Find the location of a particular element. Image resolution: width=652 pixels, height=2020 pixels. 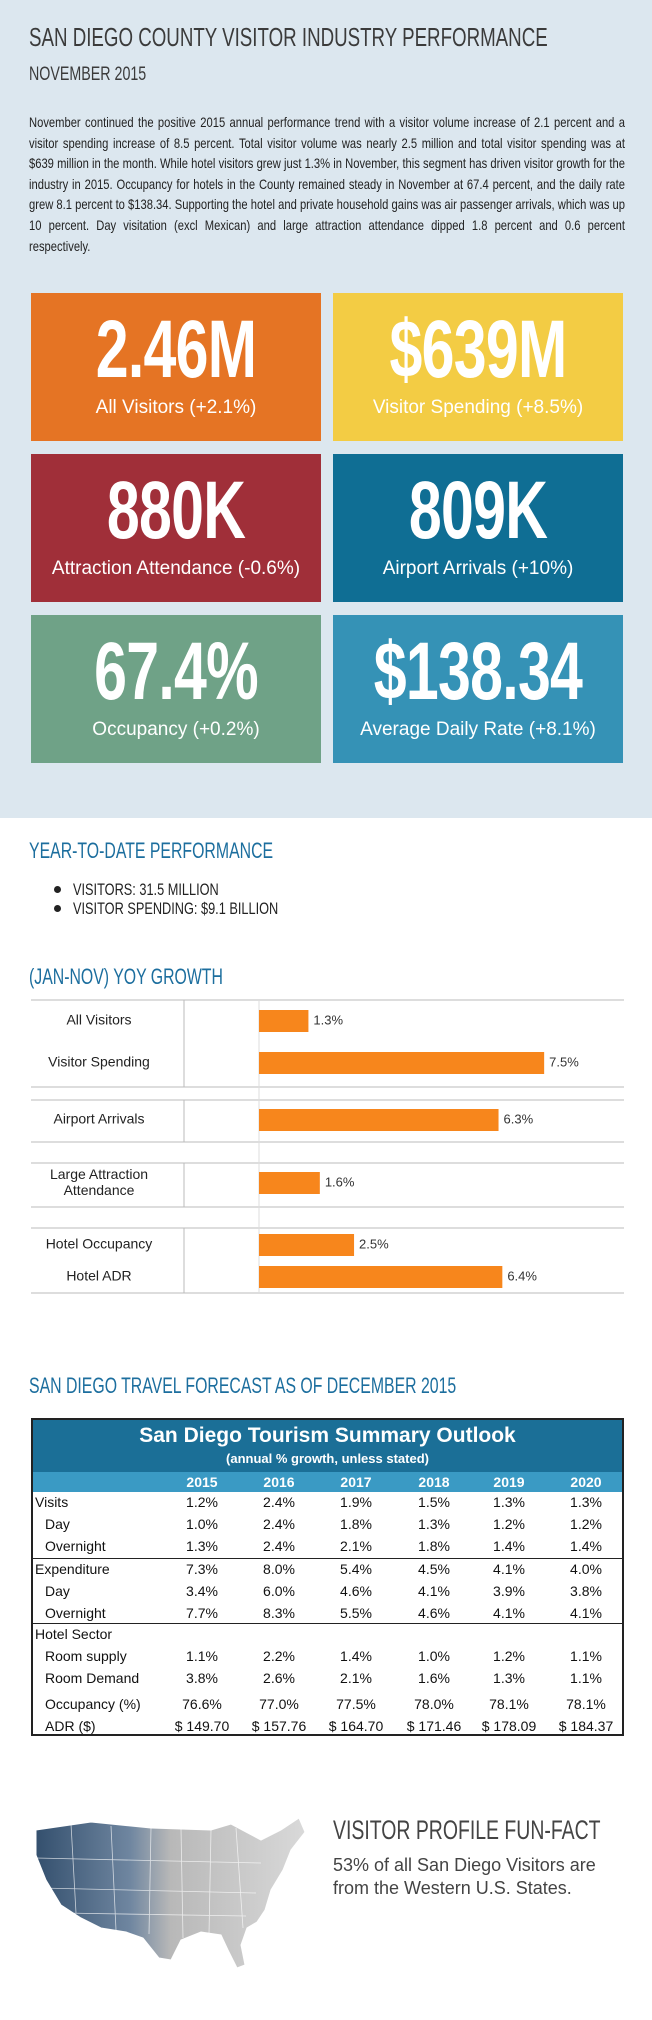

row-label: Room supply is located at coordinates (86, 1656).